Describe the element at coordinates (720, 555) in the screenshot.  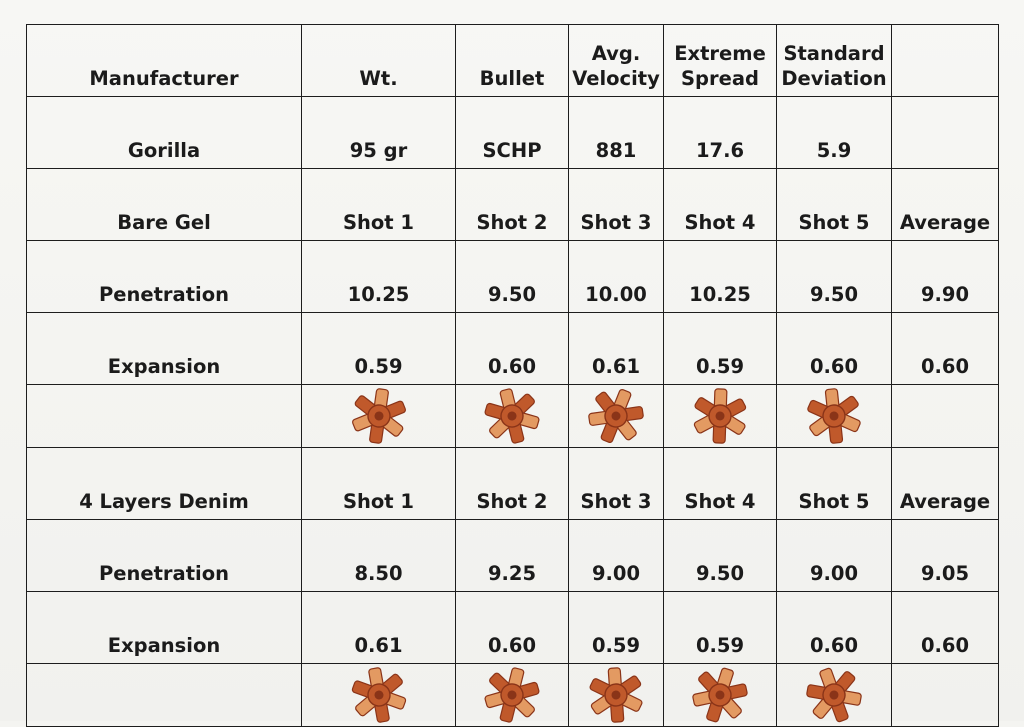
I see `denim-penetration-4: 9.50` at that location.